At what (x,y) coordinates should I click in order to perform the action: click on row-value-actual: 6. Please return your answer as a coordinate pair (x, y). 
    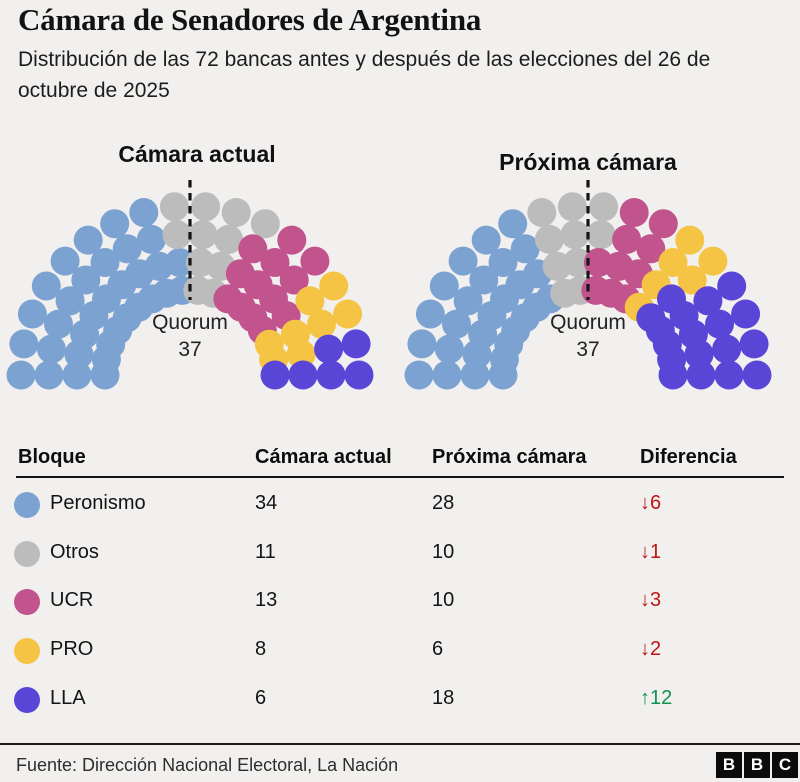
    Looking at the image, I should click on (261, 698).